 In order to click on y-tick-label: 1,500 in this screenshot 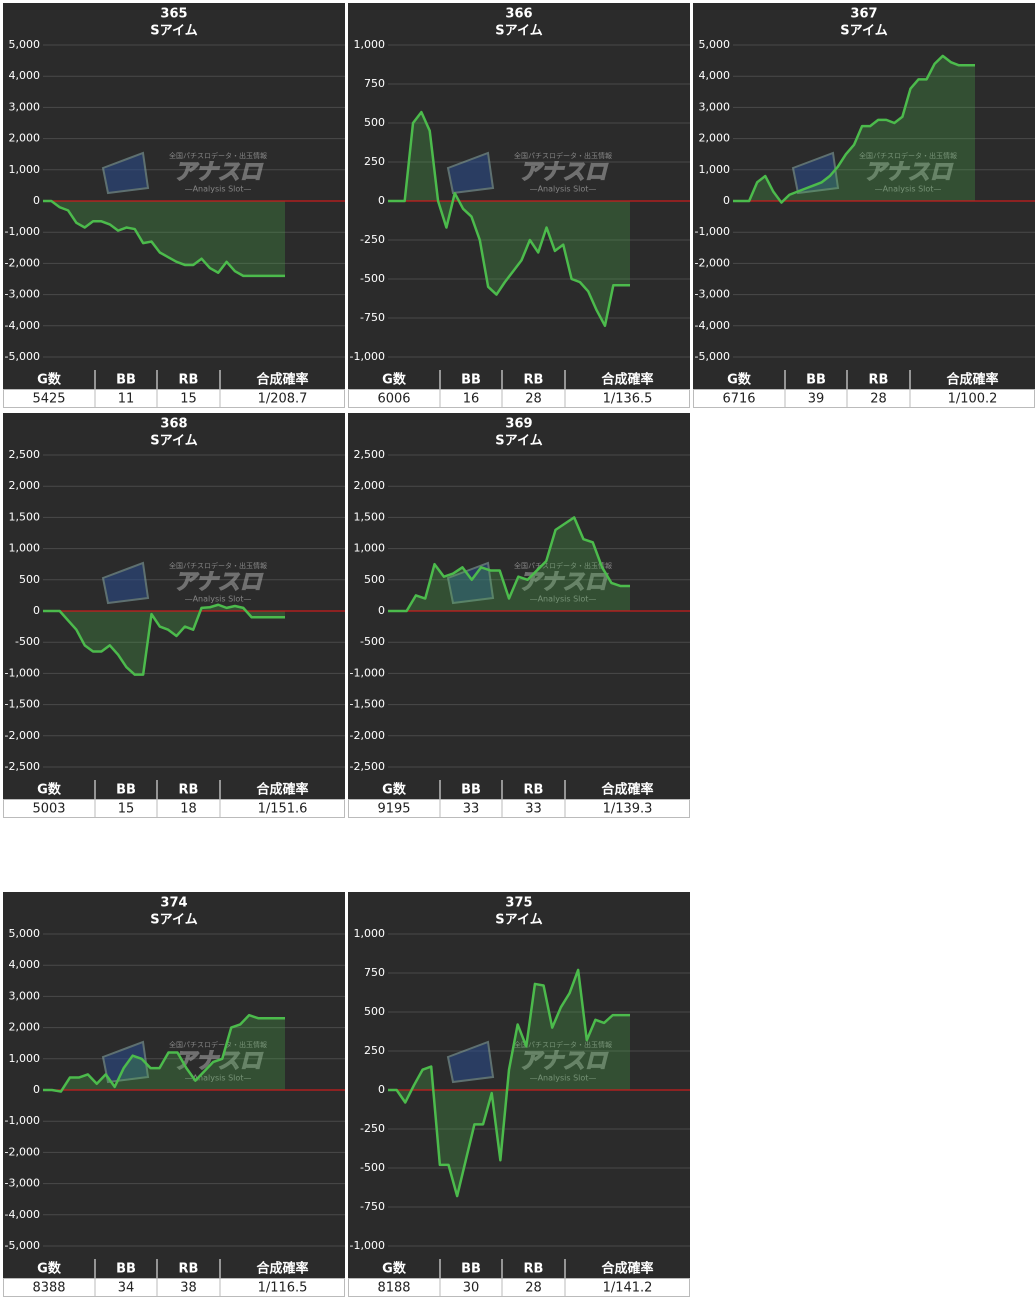, I will do `click(370, 516)`.